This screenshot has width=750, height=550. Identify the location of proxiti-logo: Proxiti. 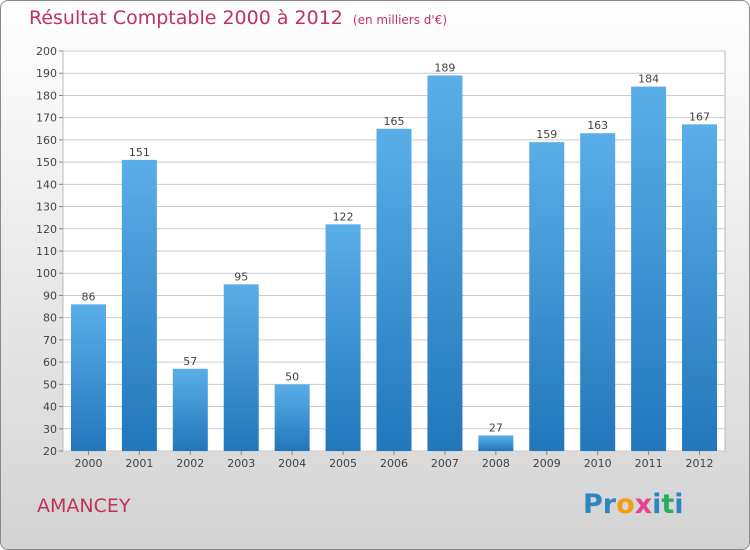
(633, 504).